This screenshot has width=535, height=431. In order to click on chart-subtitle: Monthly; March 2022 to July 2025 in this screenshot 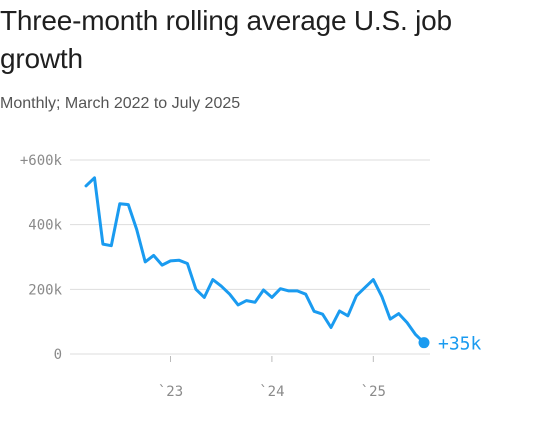, I will do `click(120, 103)`.